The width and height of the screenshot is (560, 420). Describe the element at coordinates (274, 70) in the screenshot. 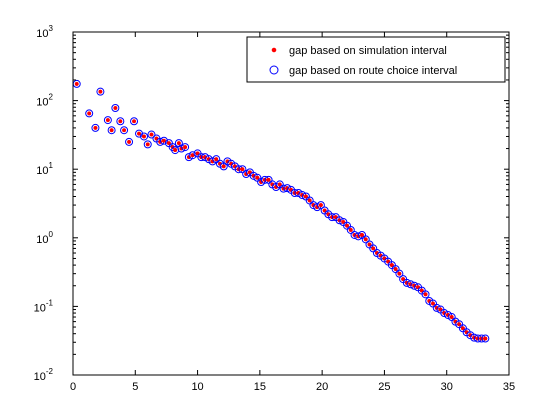

I see `legend-marker-blue-circle` at that location.